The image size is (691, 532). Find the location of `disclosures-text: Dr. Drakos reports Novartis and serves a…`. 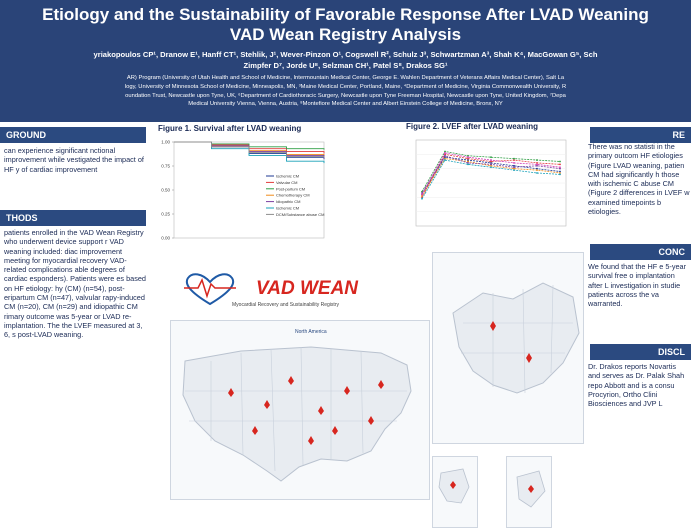

disclosures-text: Dr. Drakos reports Novartis and serves a… is located at coordinates (636, 385).